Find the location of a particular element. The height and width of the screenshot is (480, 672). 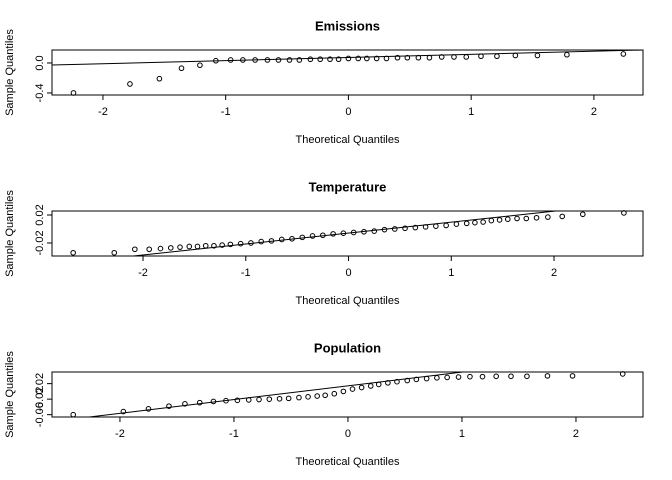

y-tick-label: -0.4 is located at coordinates (40, 92).